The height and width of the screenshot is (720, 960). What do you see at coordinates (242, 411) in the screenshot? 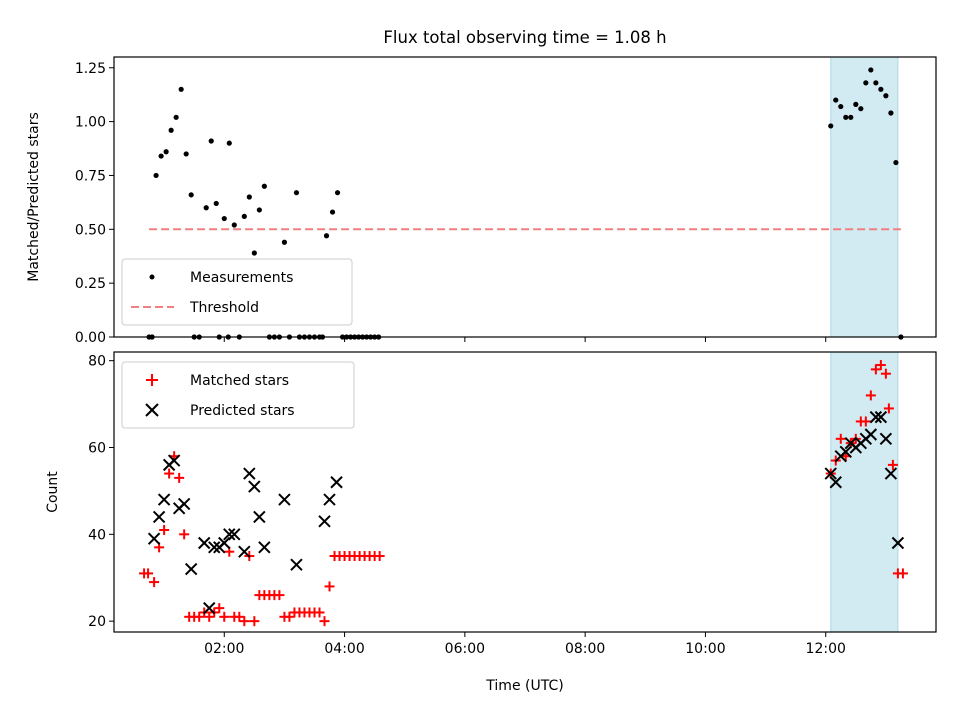
I see `legend-predicted-label: Predicted stars` at bounding box center [242, 411].